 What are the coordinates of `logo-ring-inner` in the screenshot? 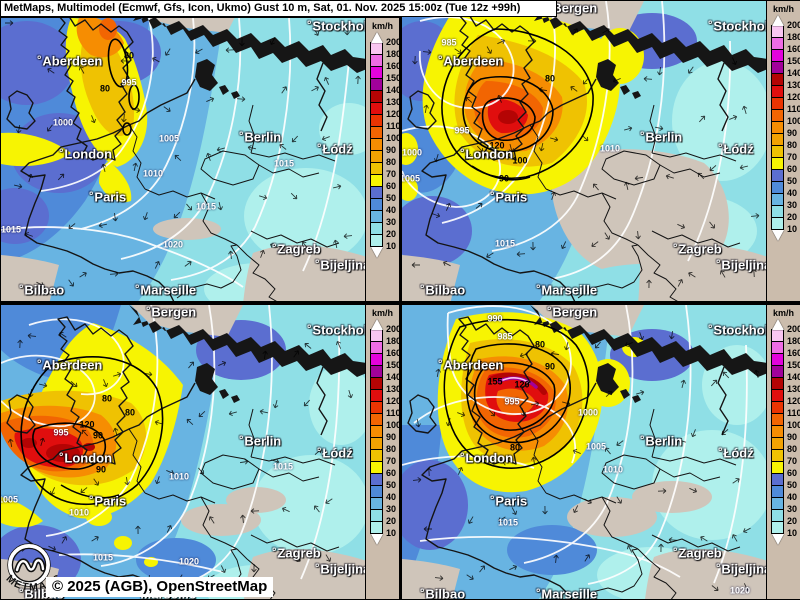 It's located at (29, 565).